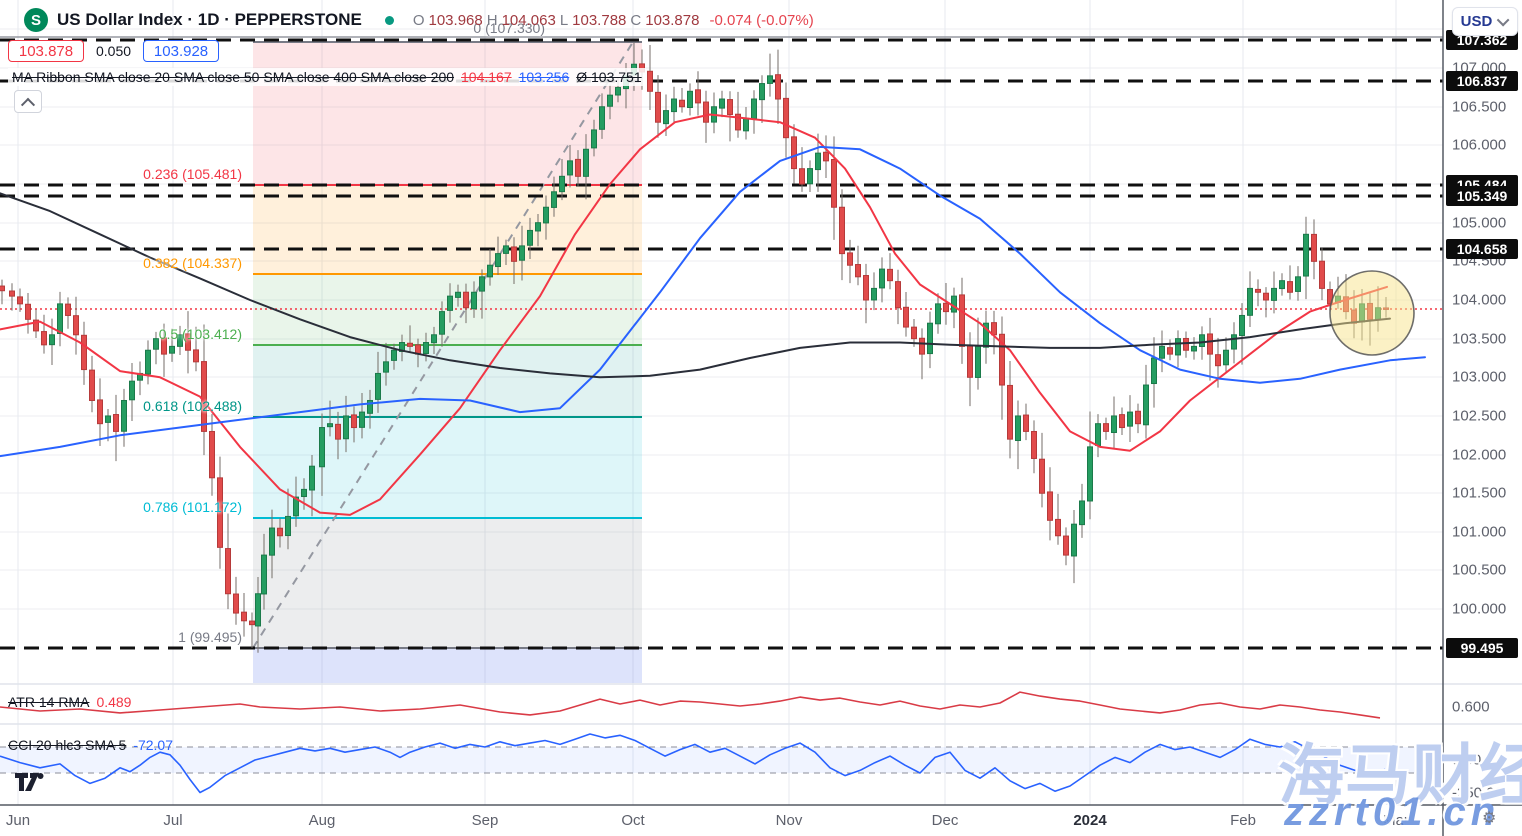 This screenshot has height=836, width=1522. Describe the element at coordinates (36, 20) in the screenshot. I see `symbol-logo-icon: S` at that location.